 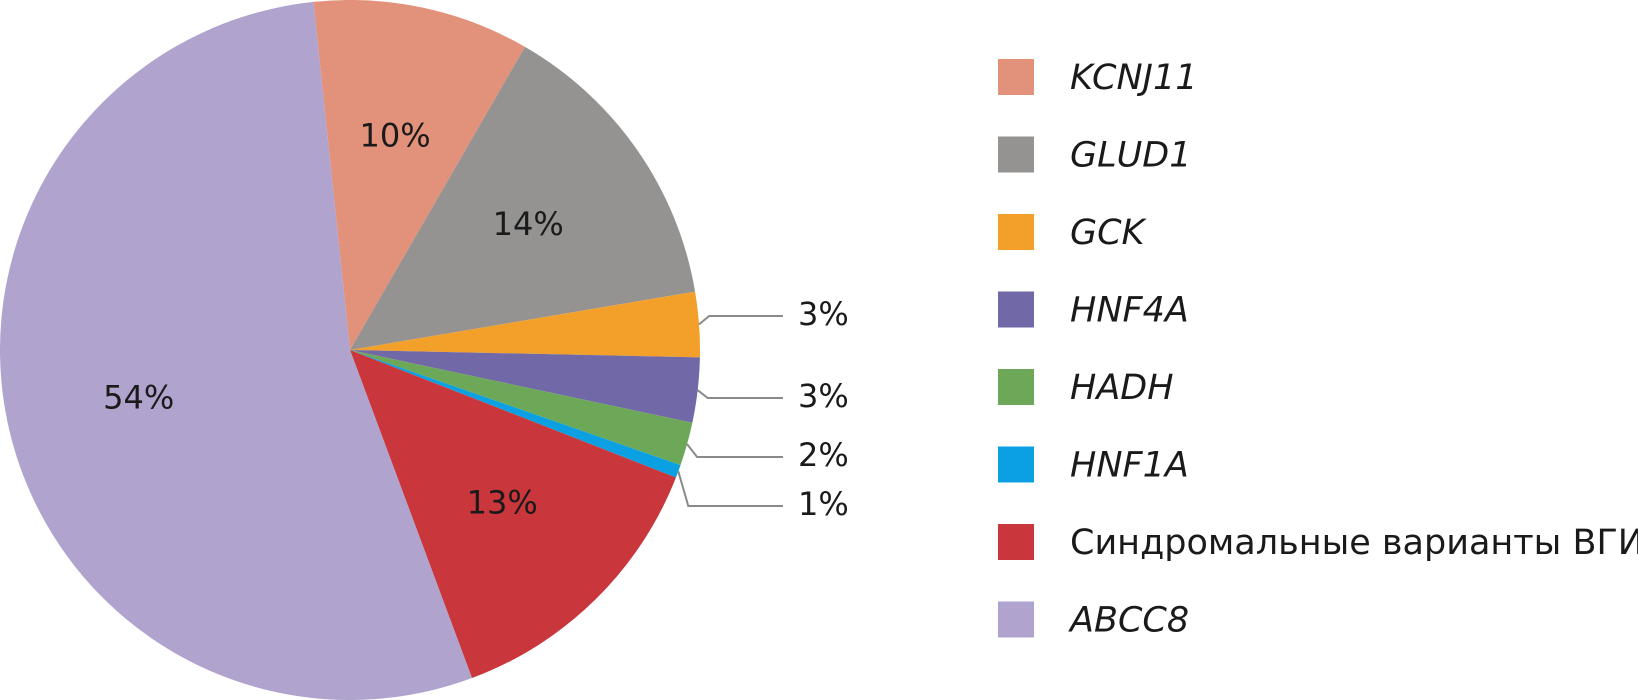 I want to click on callout-label-hnf1a: 1%, so click(x=823, y=504).